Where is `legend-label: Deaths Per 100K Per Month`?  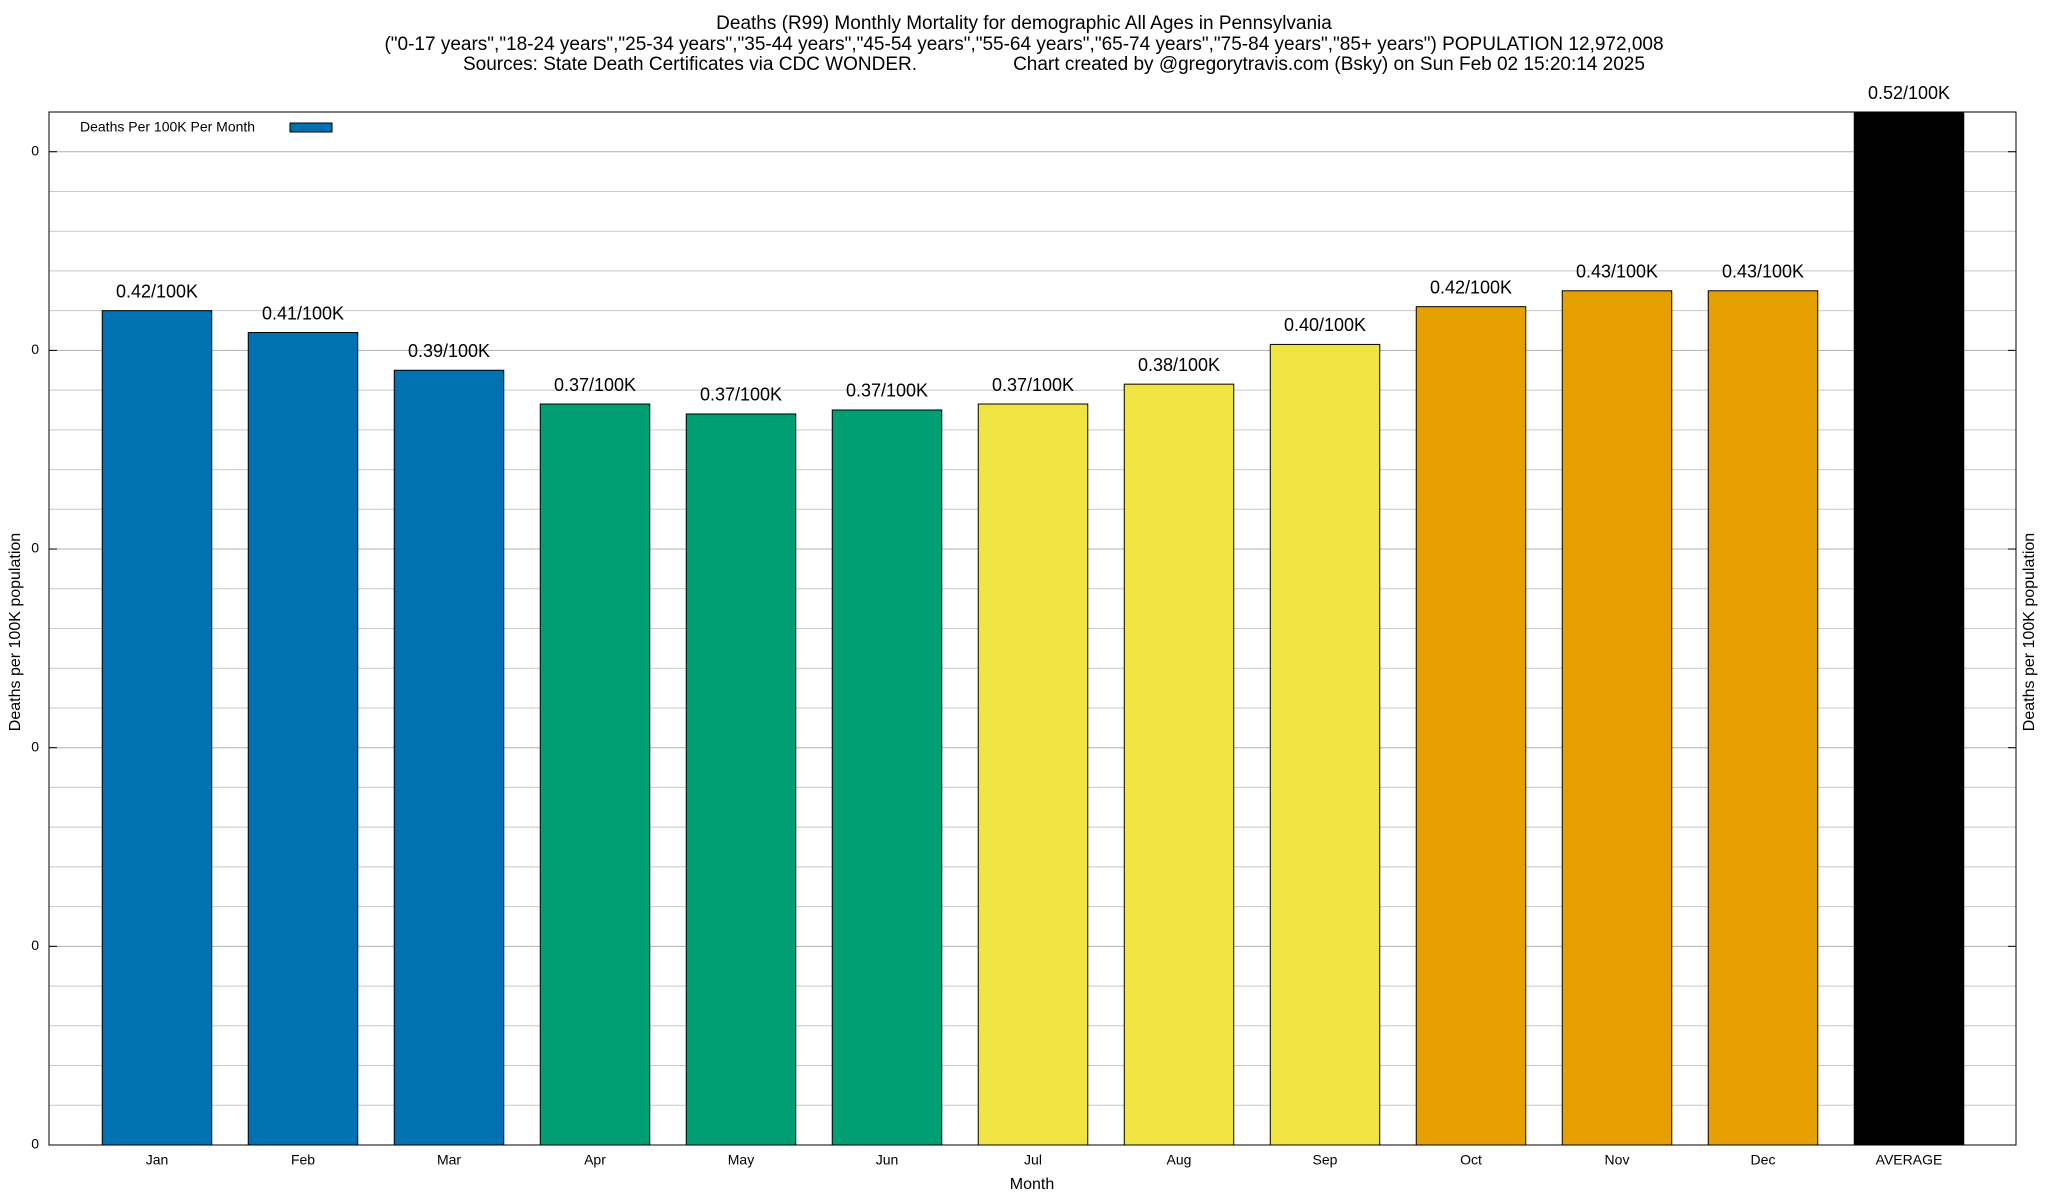 legend-label: Deaths Per 100K Per Month is located at coordinates (167, 127).